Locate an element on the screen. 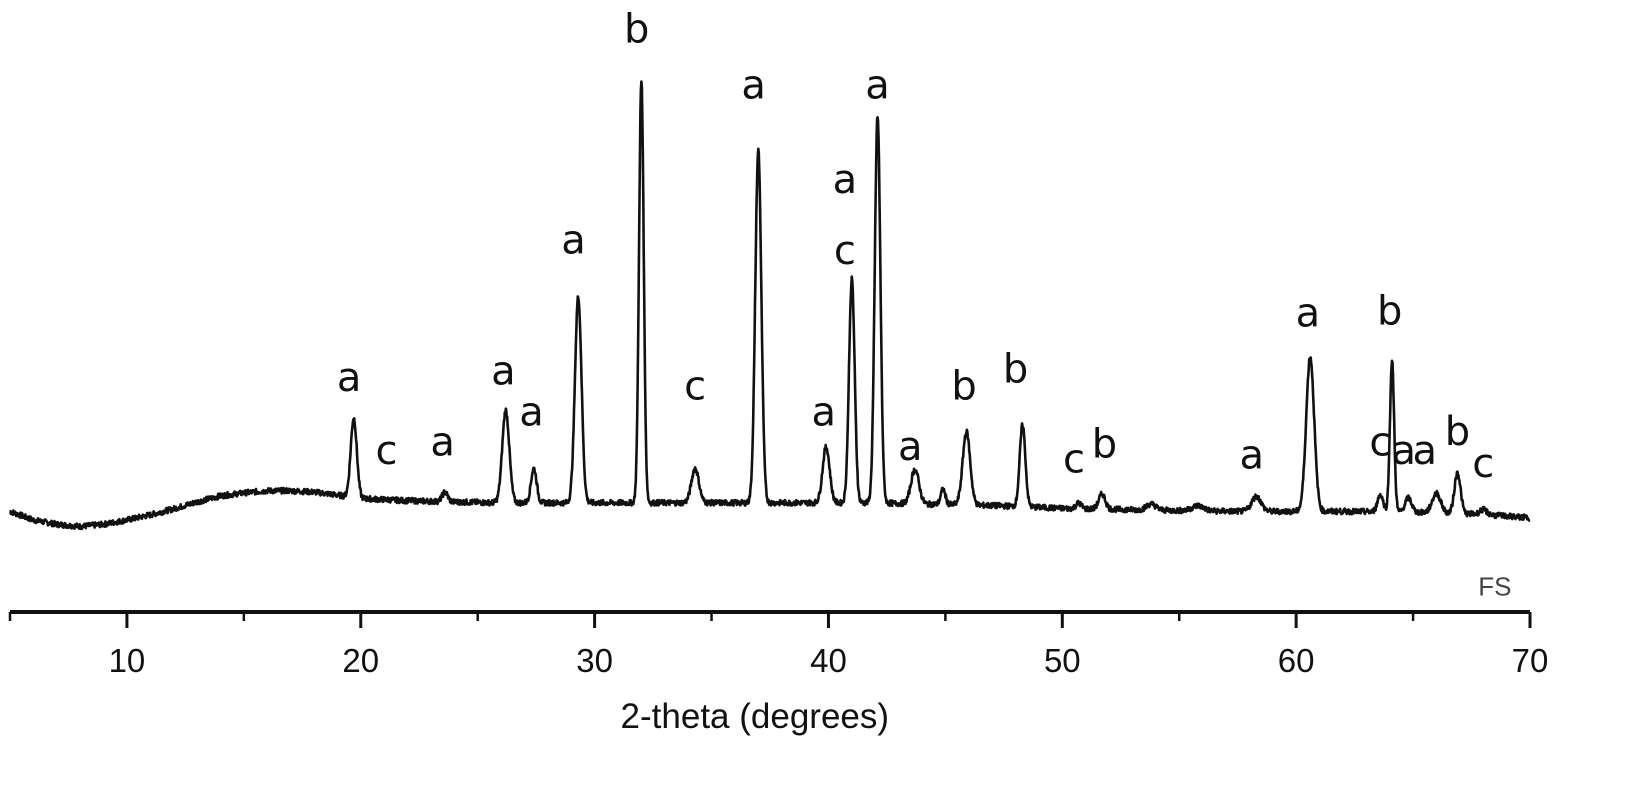 This screenshot has width=1650, height=803. x-tick-label: 40 is located at coordinates (828, 660).